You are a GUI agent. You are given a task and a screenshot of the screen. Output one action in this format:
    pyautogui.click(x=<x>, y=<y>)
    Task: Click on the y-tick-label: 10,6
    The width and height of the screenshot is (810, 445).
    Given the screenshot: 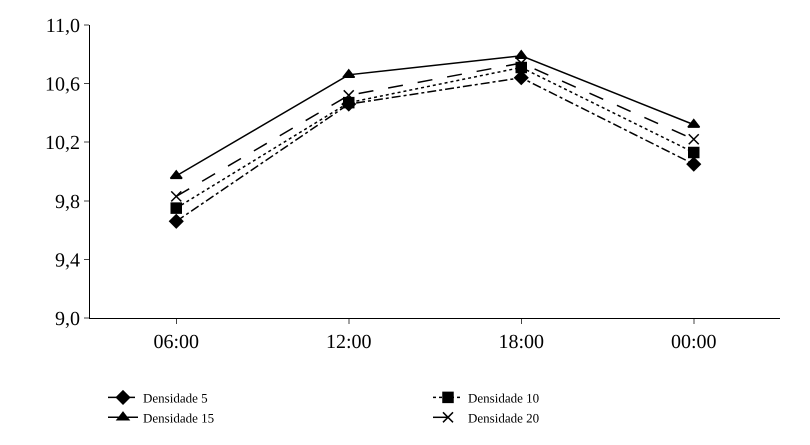 What is the action you would take?
    pyautogui.click(x=62, y=85)
    